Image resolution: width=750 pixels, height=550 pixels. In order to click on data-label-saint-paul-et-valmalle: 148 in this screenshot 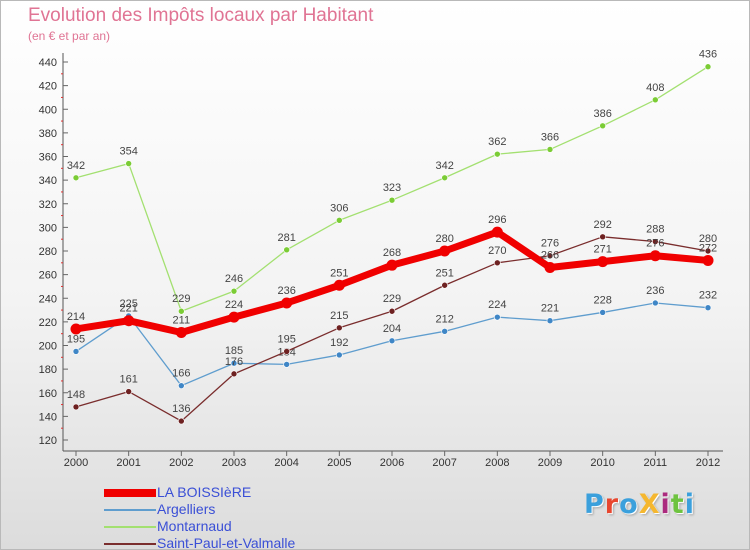, I will do `click(76, 395)`.